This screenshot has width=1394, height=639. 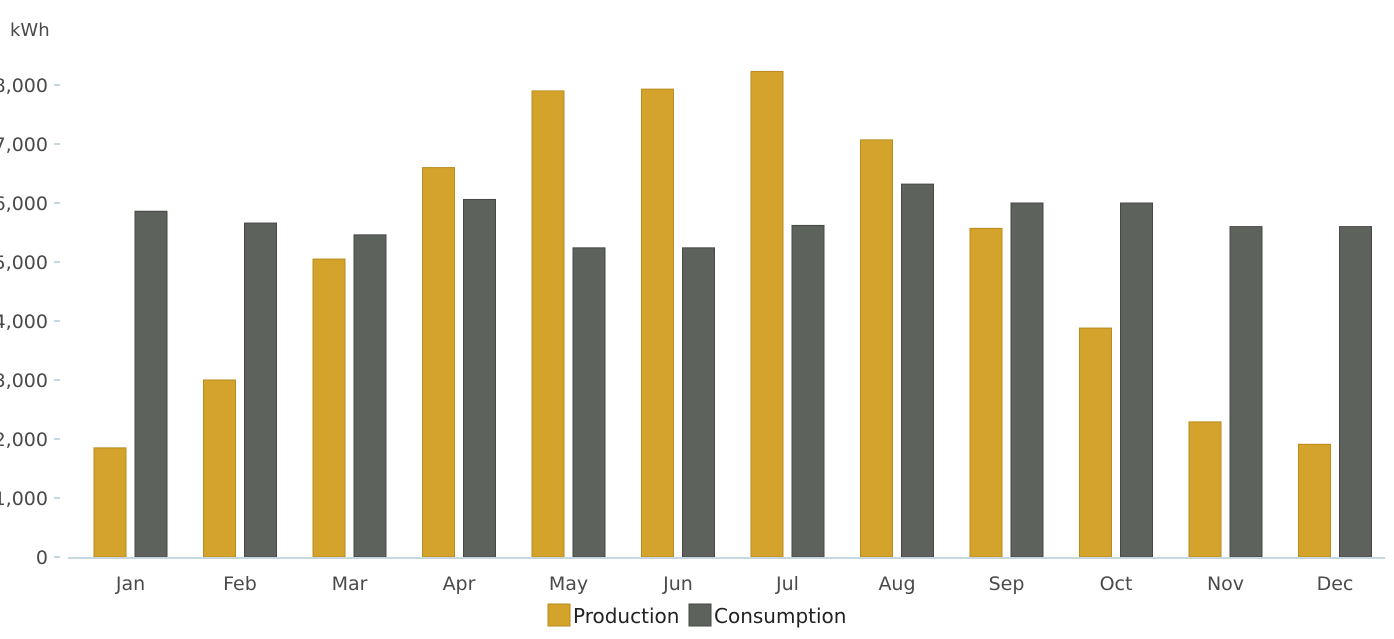 I want to click on production-bar-oct, so click(x=1095, y=442).